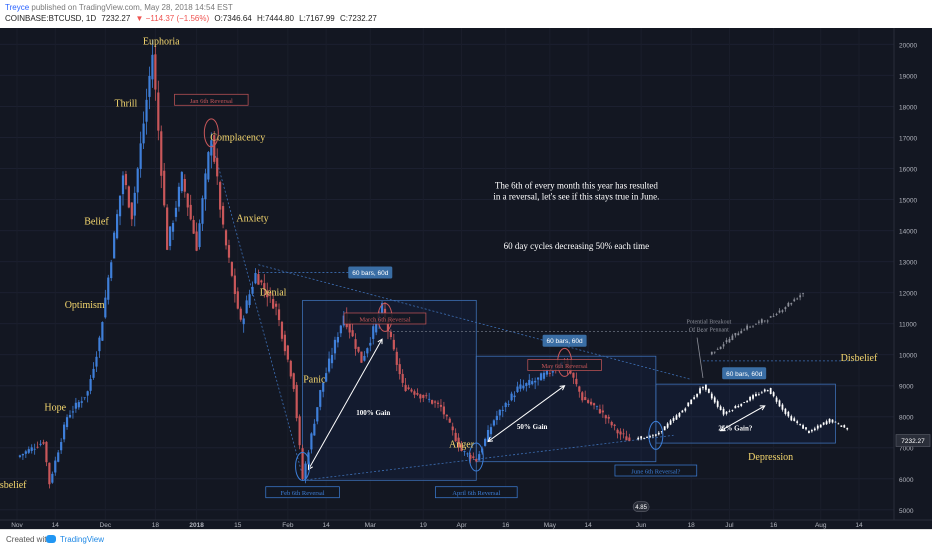  I want to click on y-tick-label: 19000, so click(908, 76).